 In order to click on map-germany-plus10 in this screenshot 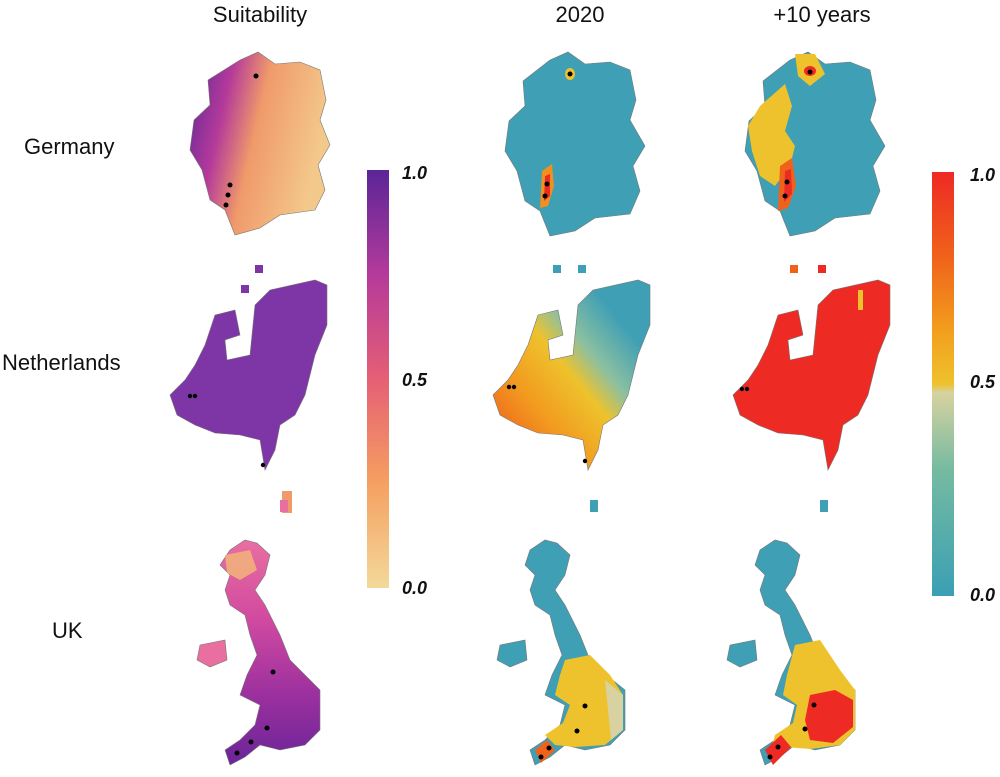, I will do `click(815, 144)`.